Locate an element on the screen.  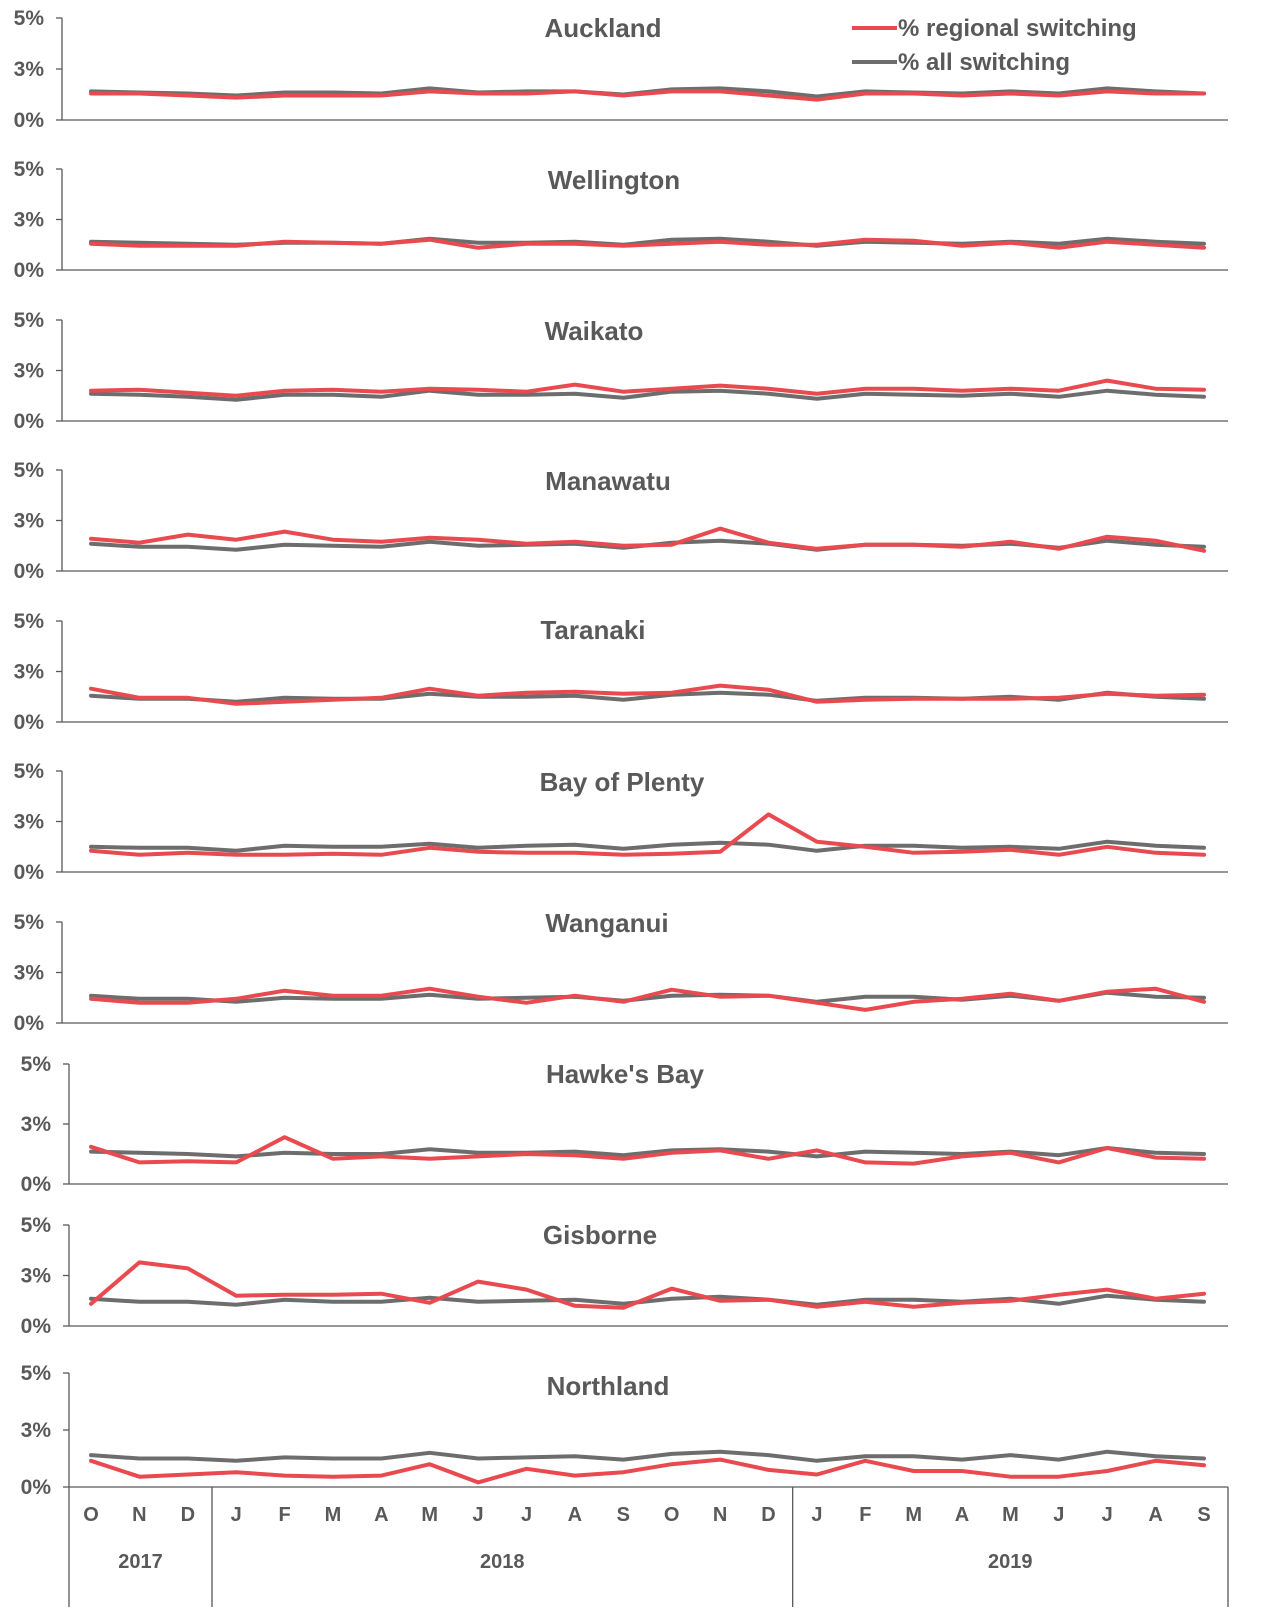
legend-label-all: % all switching is located at coordinates (984, 62).